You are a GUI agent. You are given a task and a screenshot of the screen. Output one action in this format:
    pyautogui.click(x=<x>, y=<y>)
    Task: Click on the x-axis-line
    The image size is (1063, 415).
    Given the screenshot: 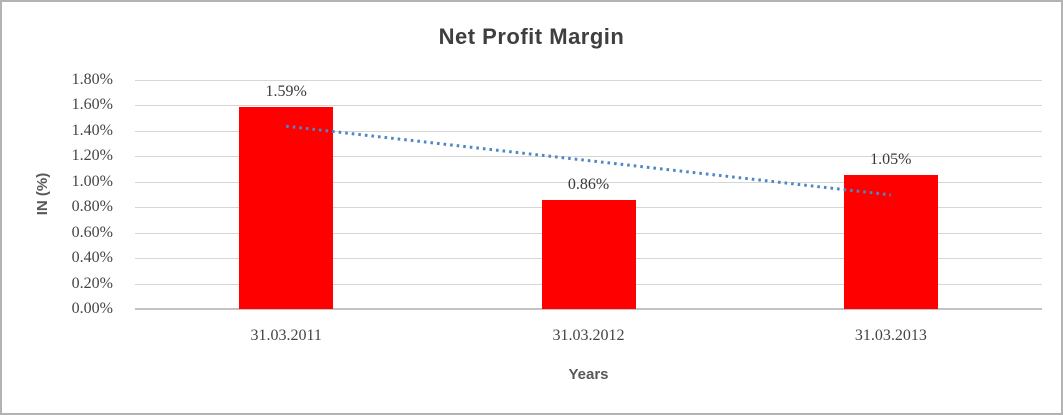 What is the action you would take?
    pyautogui.click(x=588, y=309)
    